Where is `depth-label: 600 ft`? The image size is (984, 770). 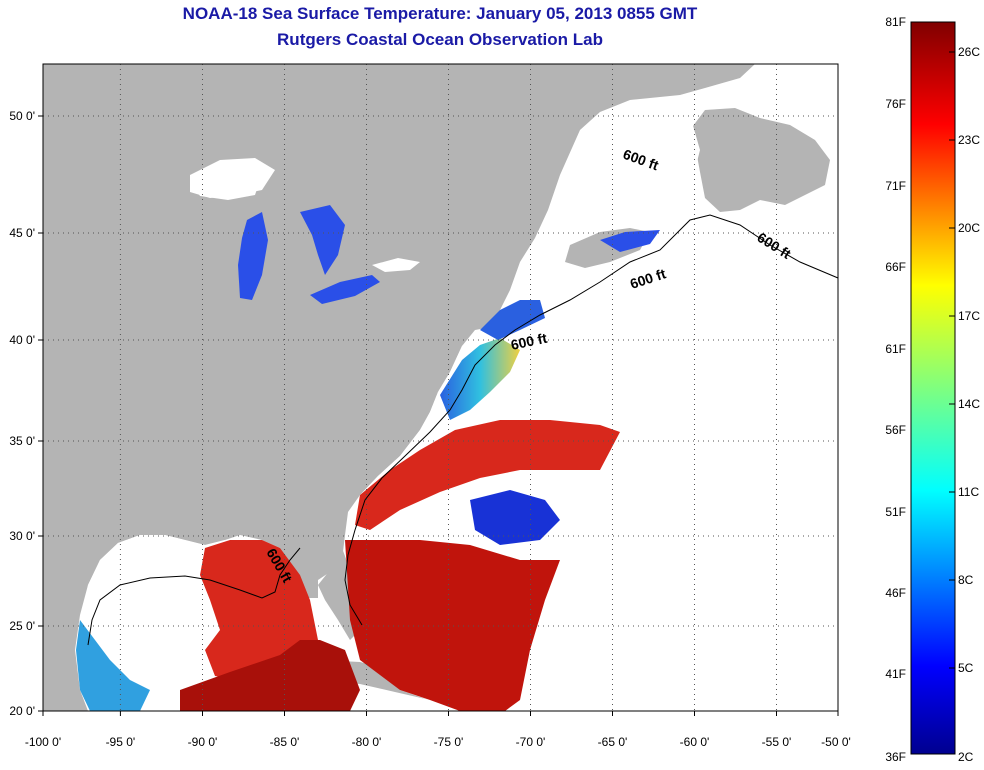
depth-label: 600 ft is located at coordinates (528, 341).